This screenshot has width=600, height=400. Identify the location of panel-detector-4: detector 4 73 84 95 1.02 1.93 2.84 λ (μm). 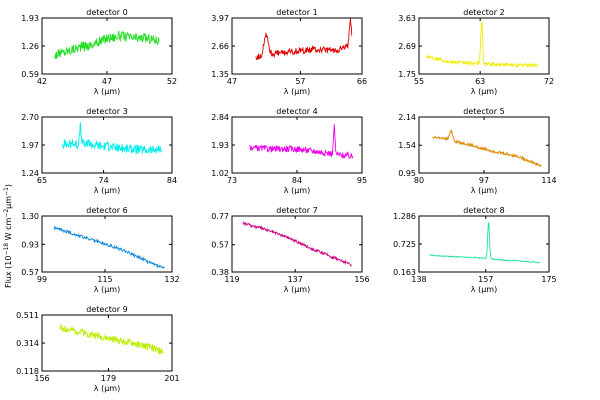
(289, 151).